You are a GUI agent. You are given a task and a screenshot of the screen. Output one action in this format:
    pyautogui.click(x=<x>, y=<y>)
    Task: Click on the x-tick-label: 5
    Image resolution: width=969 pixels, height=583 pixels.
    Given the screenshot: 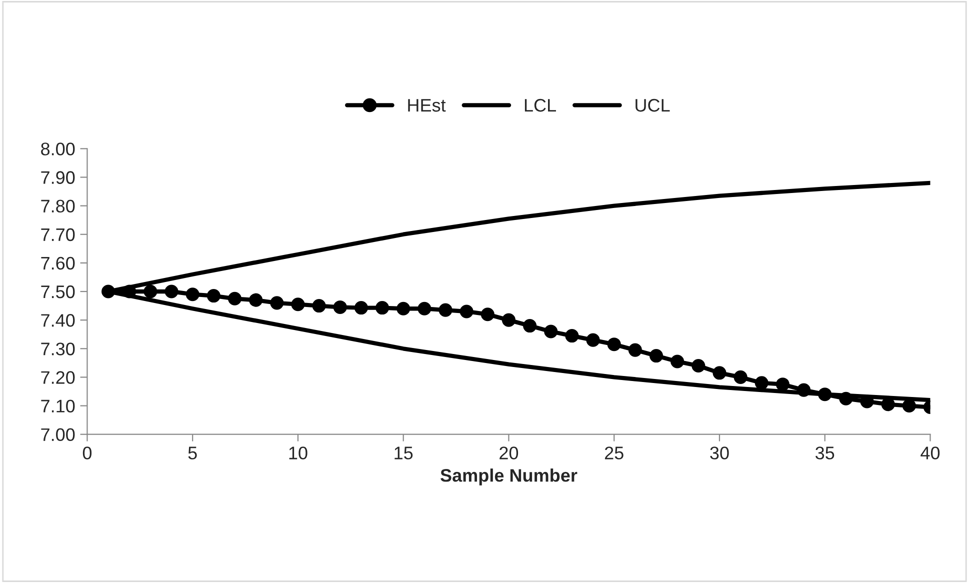 What is the action you would take?
    pyautogui.click(x=192, y=453)
    